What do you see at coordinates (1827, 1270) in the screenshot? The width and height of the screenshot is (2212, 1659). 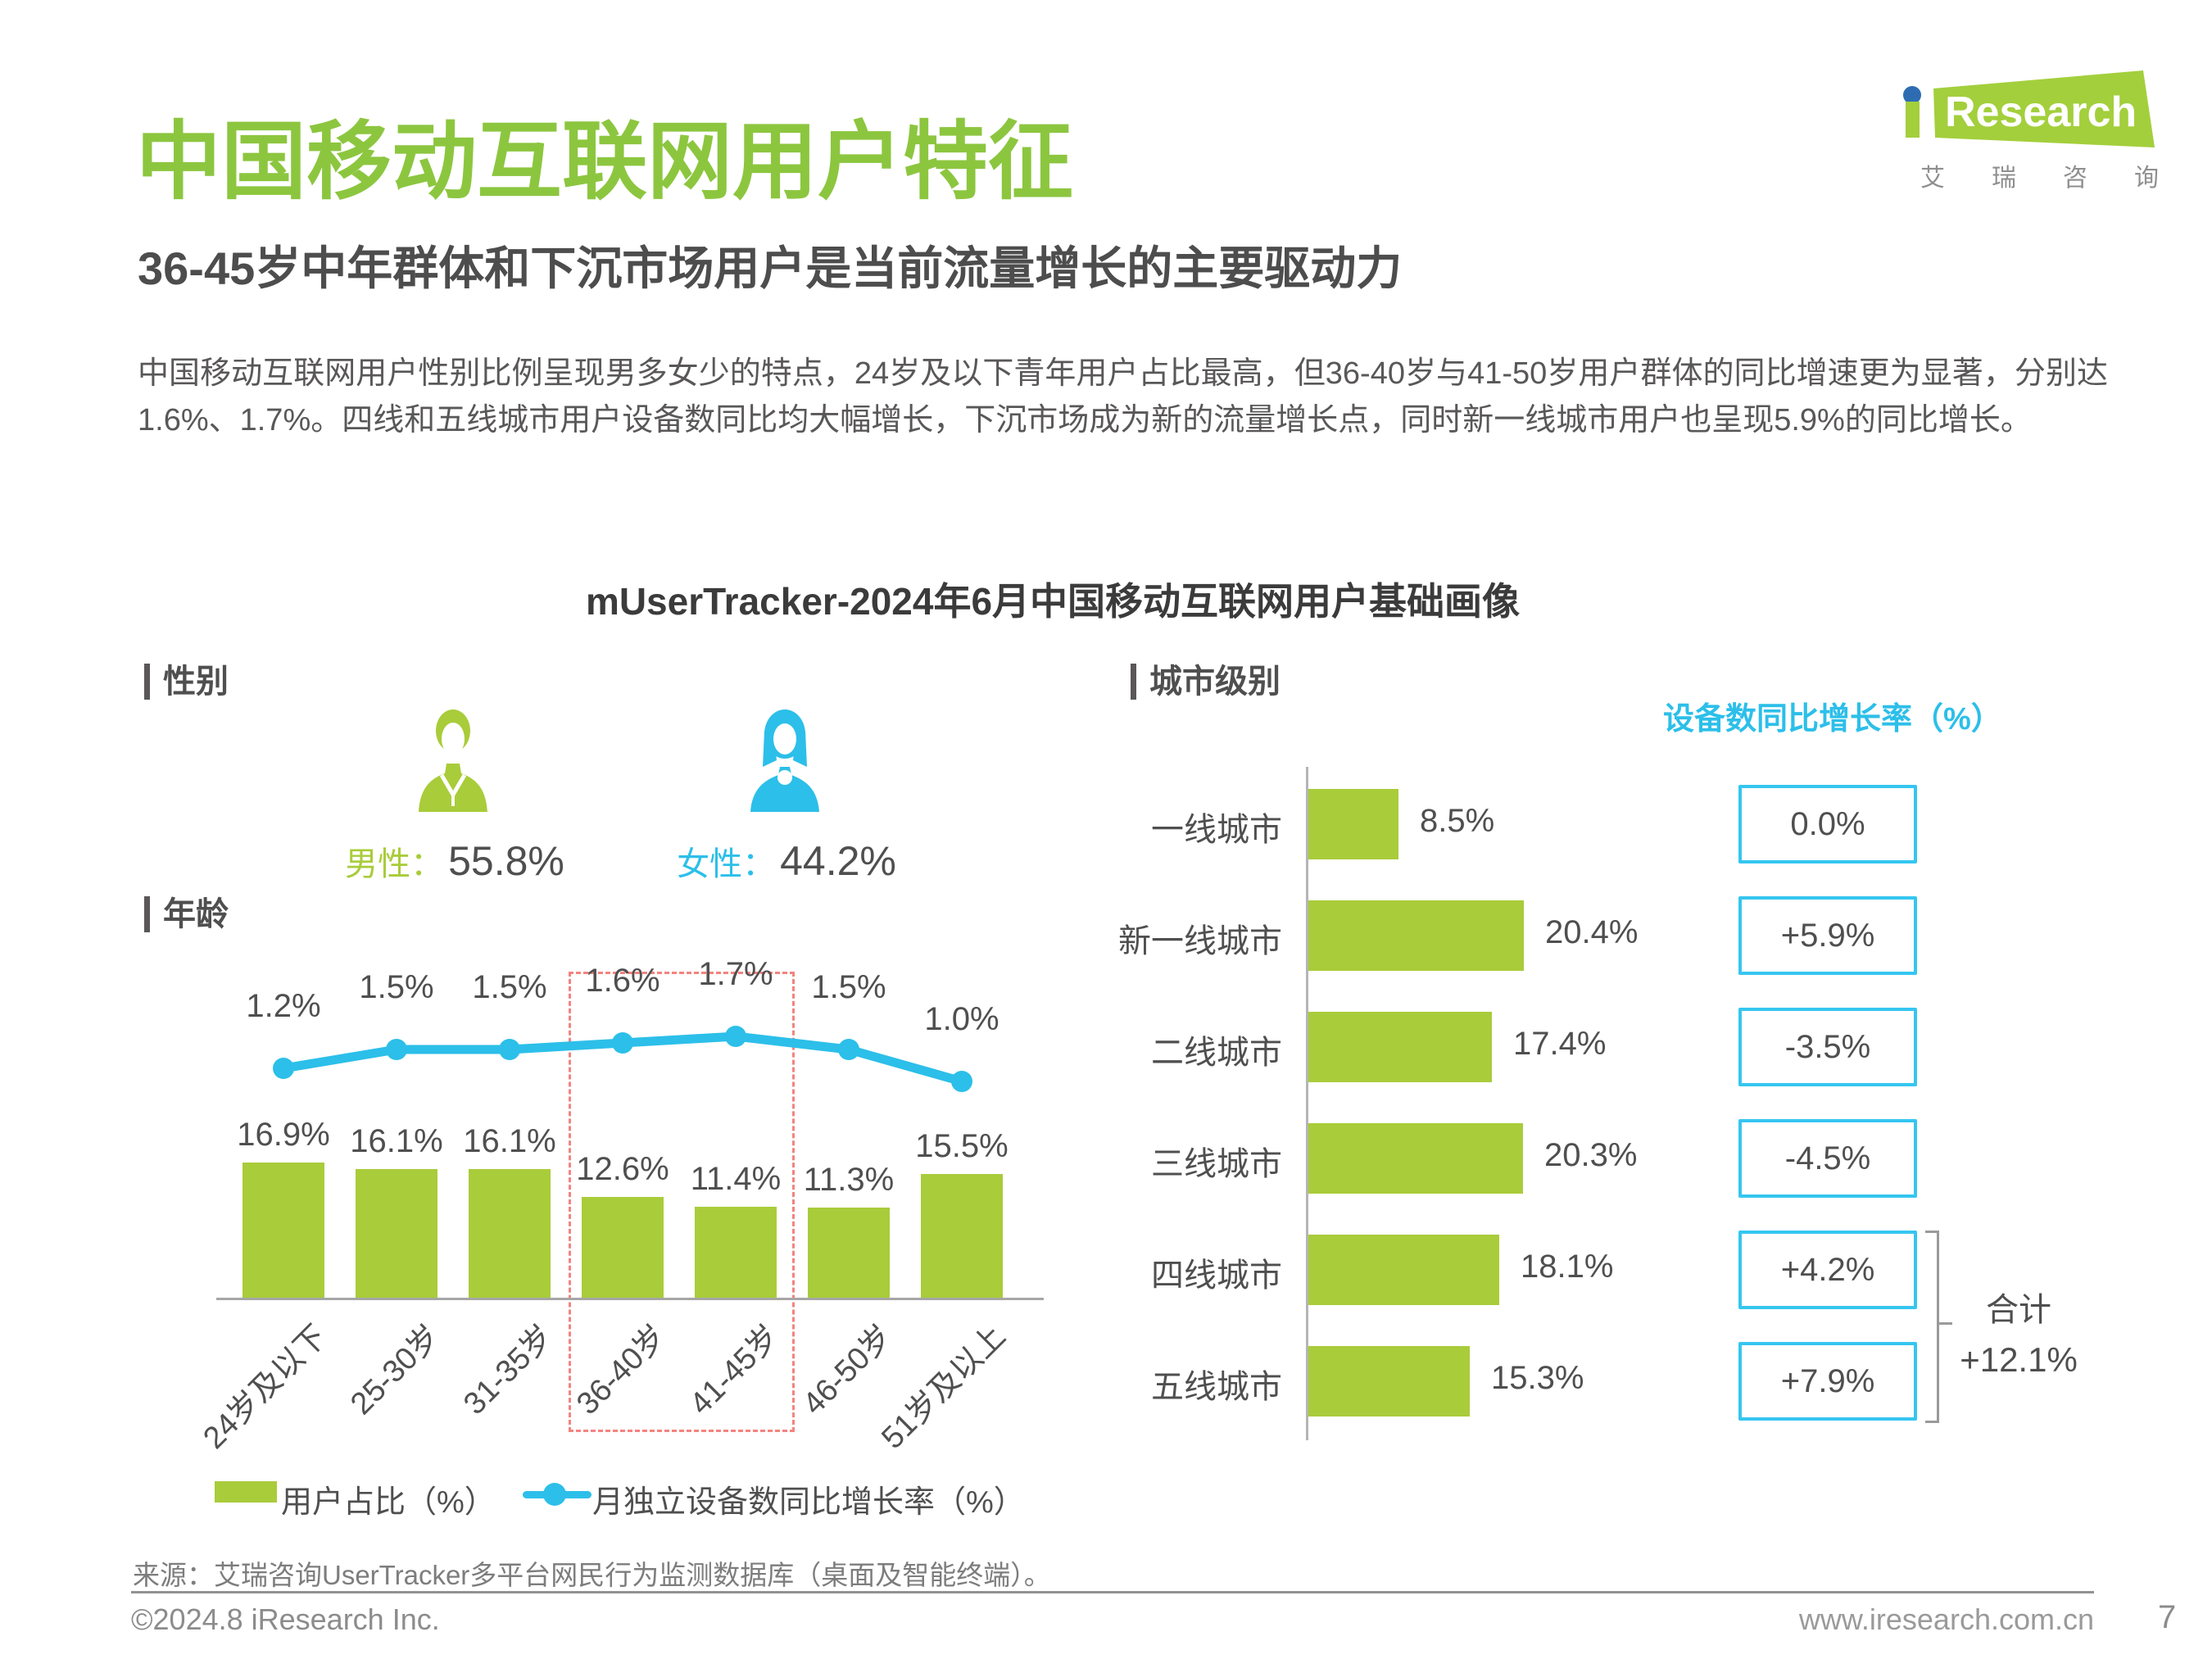 I see `city-growth-box-4: +4.2%` at bounding box center [1827, 1270].